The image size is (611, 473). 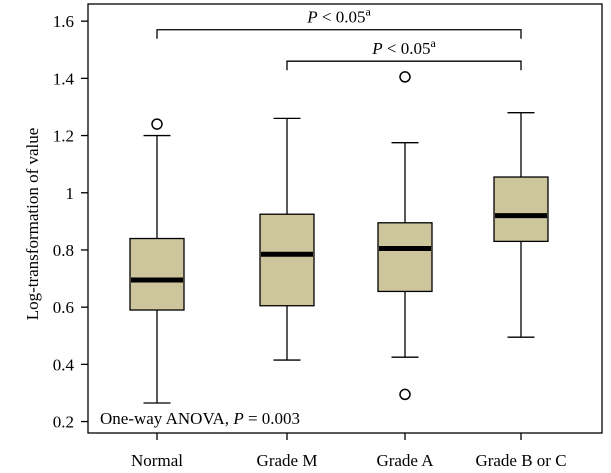 I want to click on y-tick-label: 1, so click(x=70, y=193).